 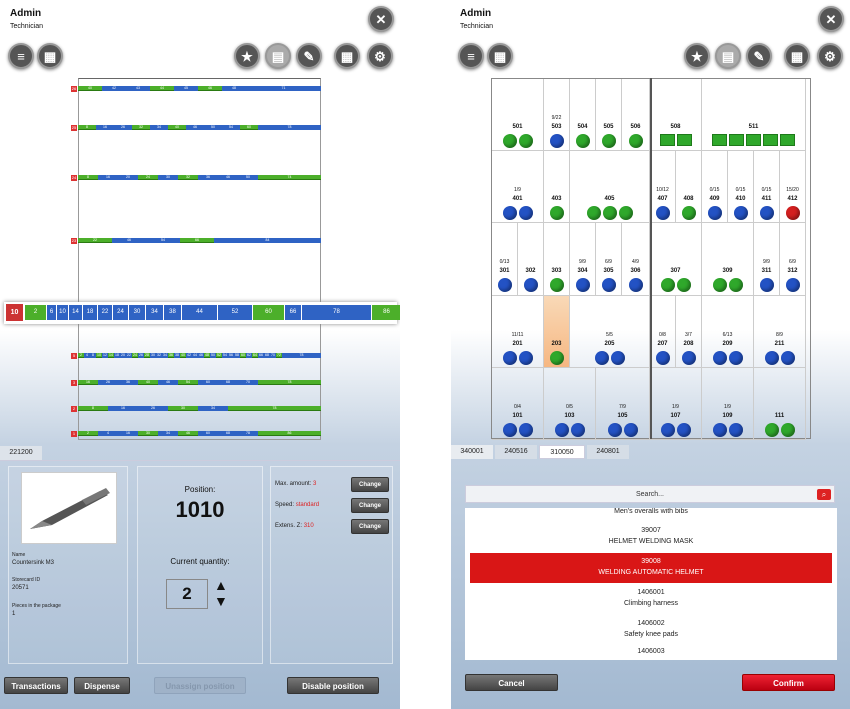 What do you see at coordinates (623, 403) in the screenshot?
I see `grid-cell: 7/9 105` at bounding box center [623, 403].